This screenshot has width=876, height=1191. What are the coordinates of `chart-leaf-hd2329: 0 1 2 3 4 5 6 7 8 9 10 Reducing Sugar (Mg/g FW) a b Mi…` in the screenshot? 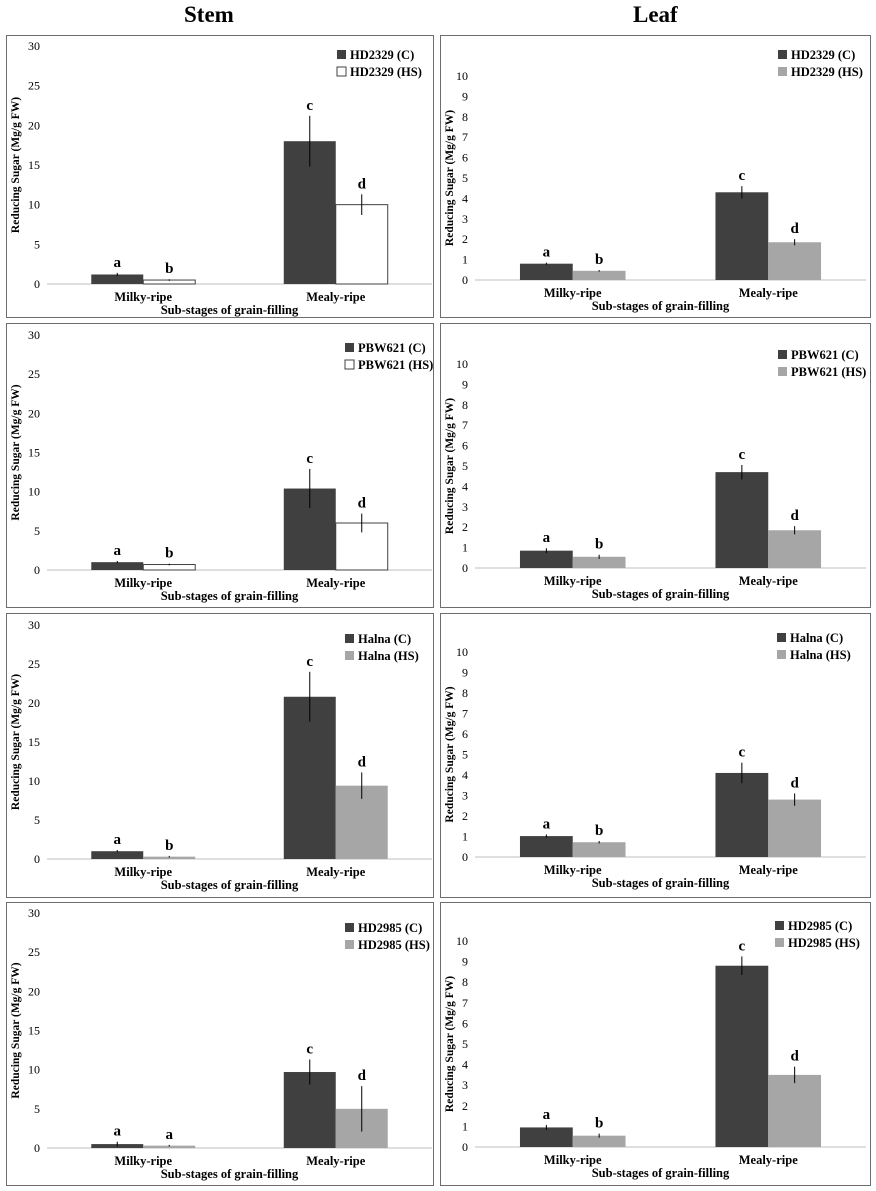 It's located at (655, 180).